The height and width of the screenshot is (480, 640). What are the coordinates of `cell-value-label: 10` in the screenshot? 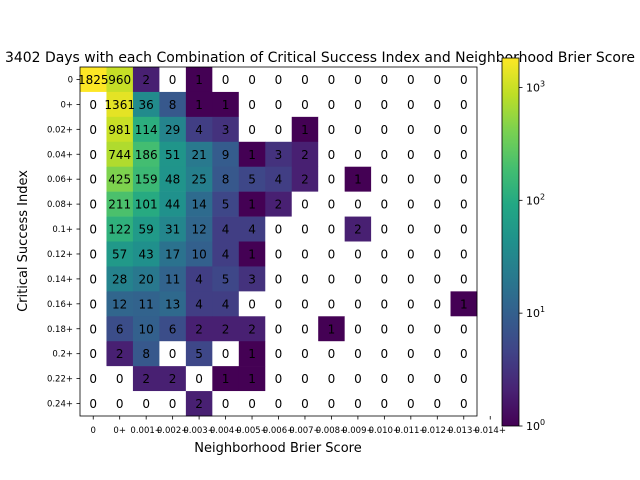 It's located at (198, 254).